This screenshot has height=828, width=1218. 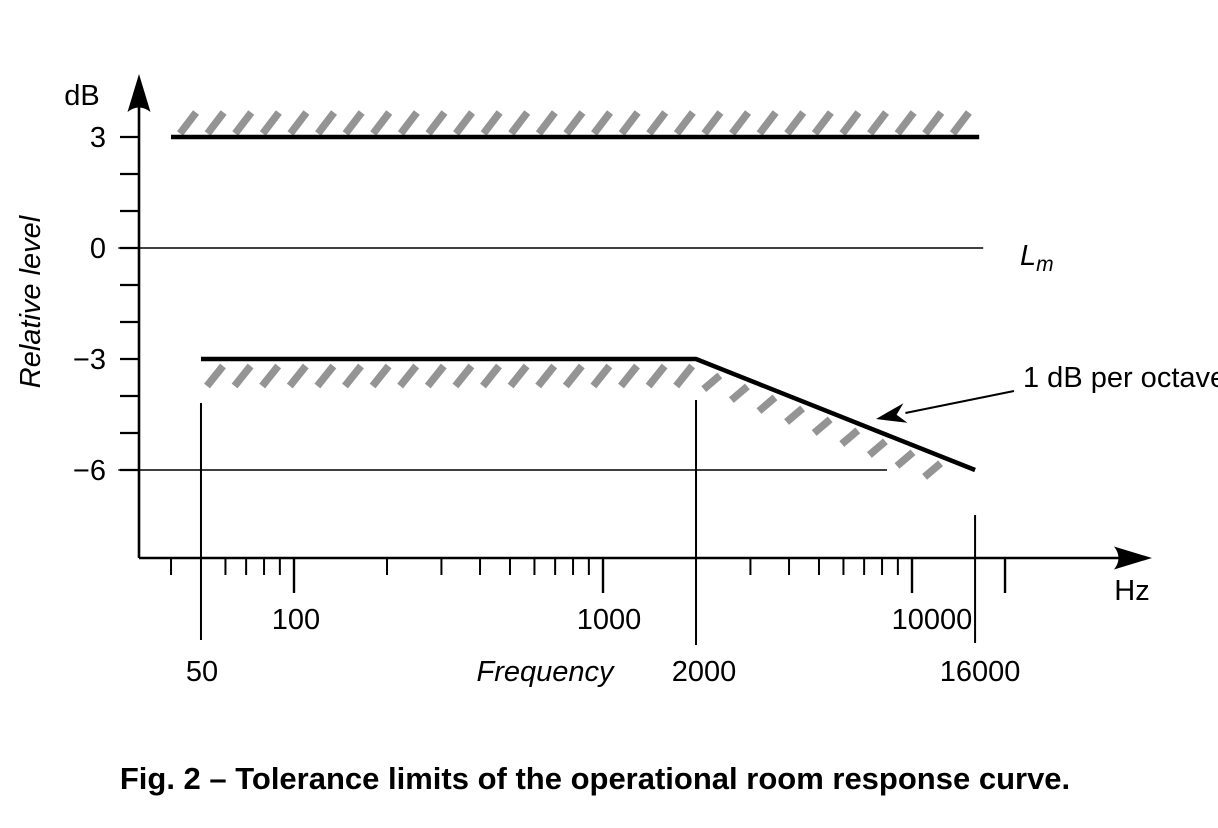 I want to click on y-axis-ticks, so click(x=129, y=303).